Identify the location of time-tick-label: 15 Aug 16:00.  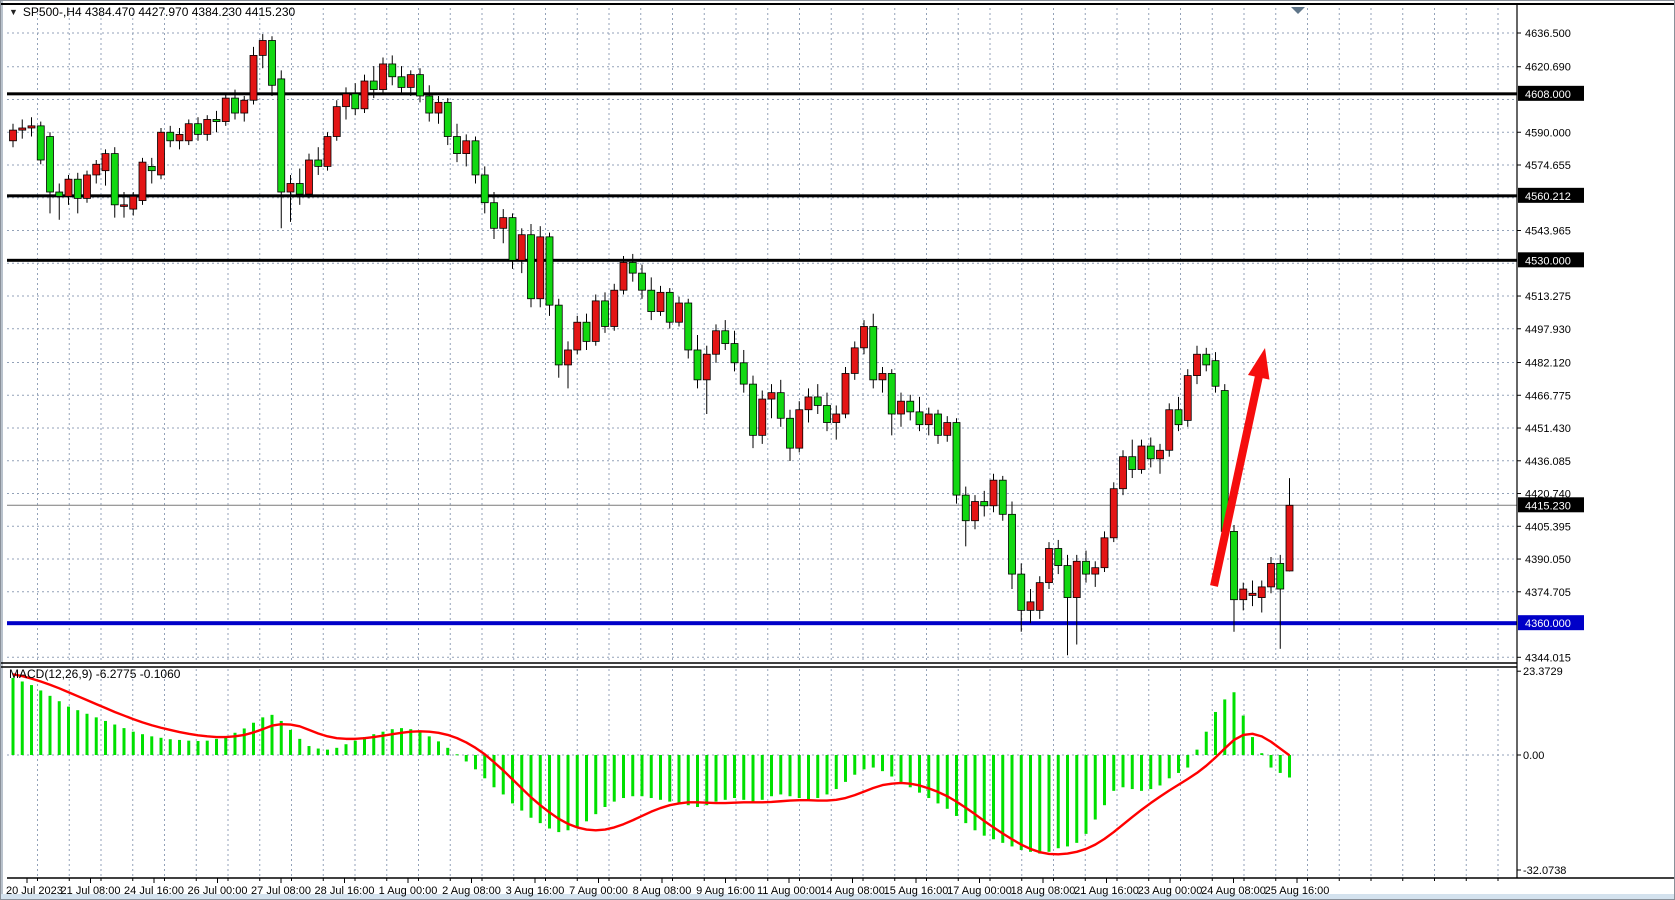
(916, 891).